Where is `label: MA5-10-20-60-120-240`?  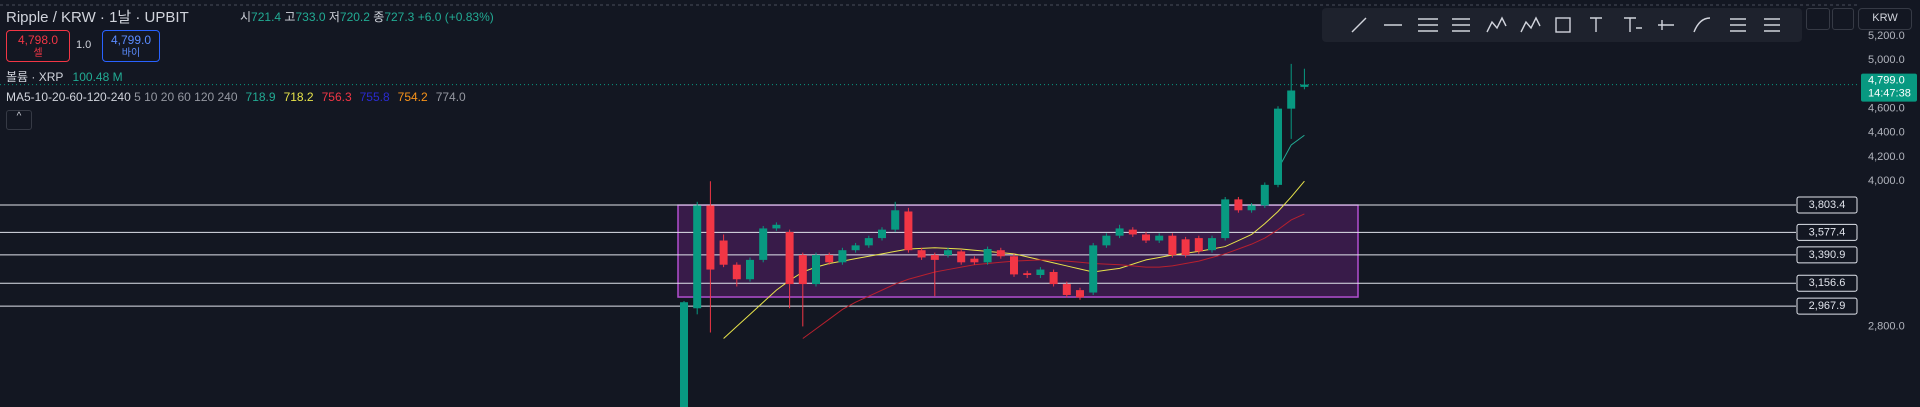 label: MA5-10-20-60-120-240 is located at coordinates (68, 97).